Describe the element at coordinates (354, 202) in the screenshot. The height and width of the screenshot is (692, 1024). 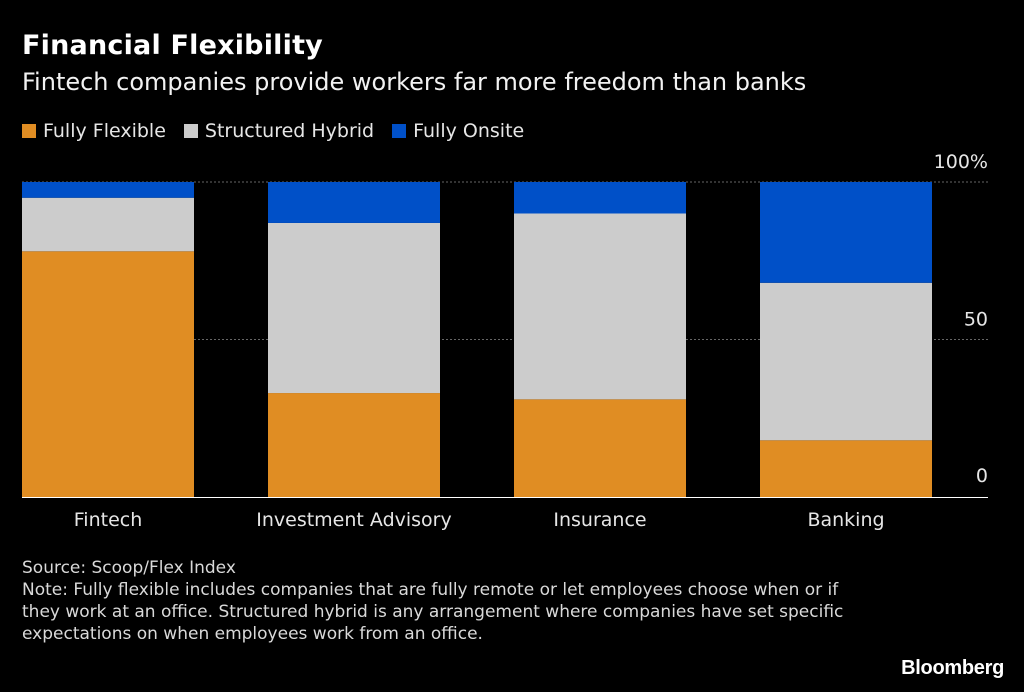
I see `bar-fully-onsite-investment-advisory` at that location.